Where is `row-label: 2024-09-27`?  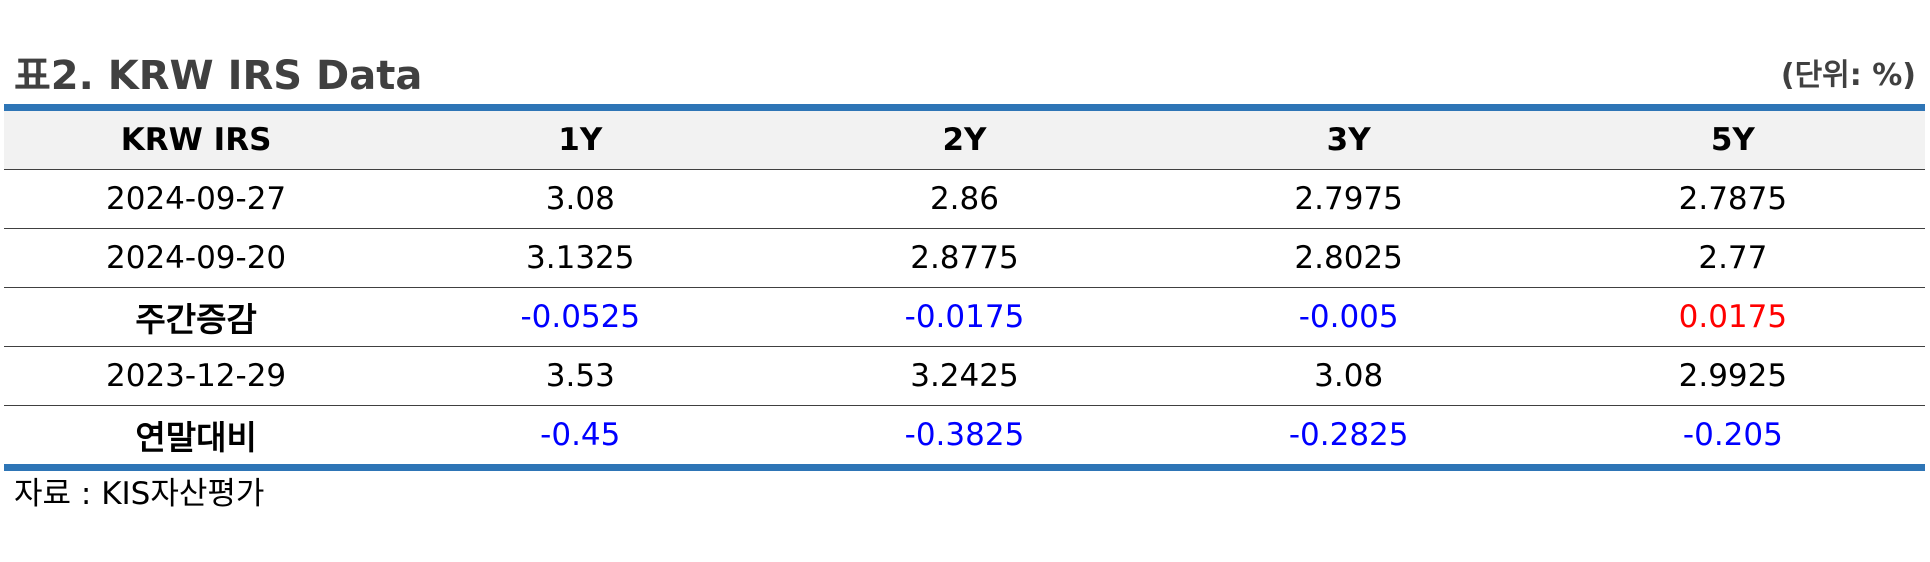 row-label: 2024-09-27 is located at coordinates (196, 199).